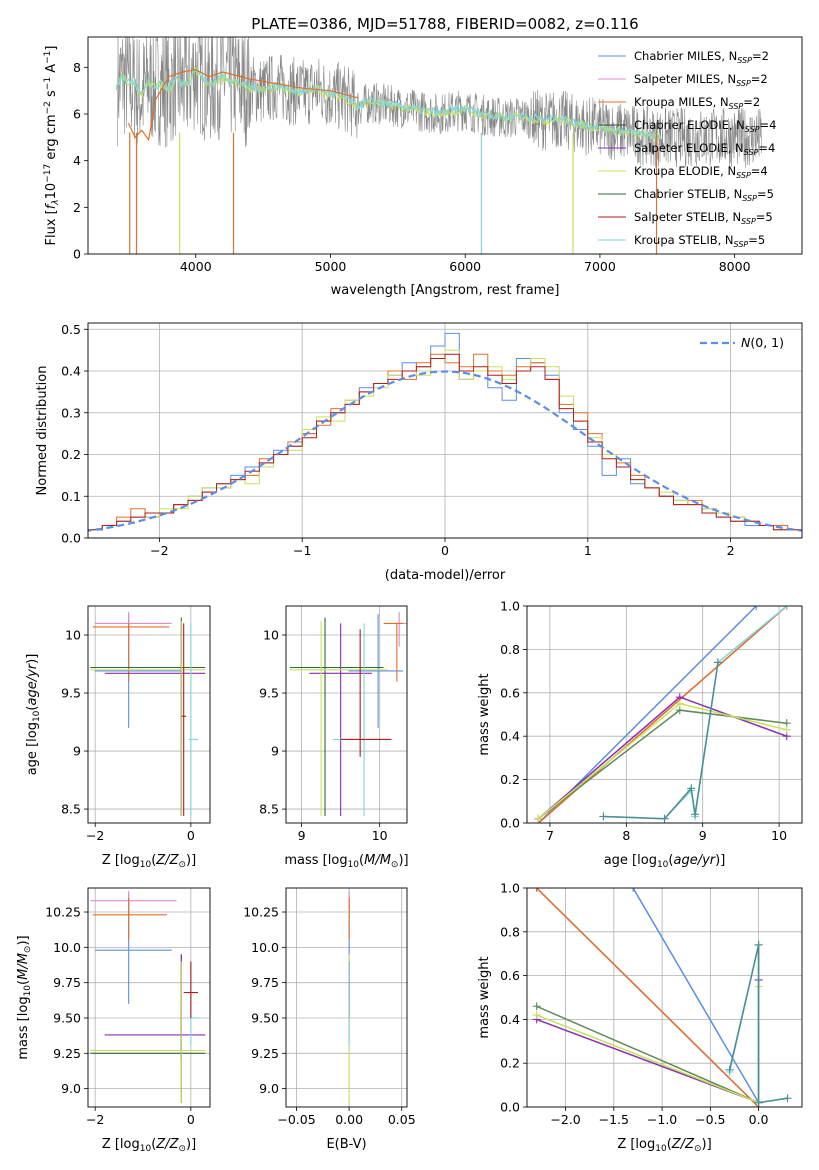  Describe the element at coordinates (510, 1107) in the screenshot. I see `y-tick-label: 0.0` at that location.